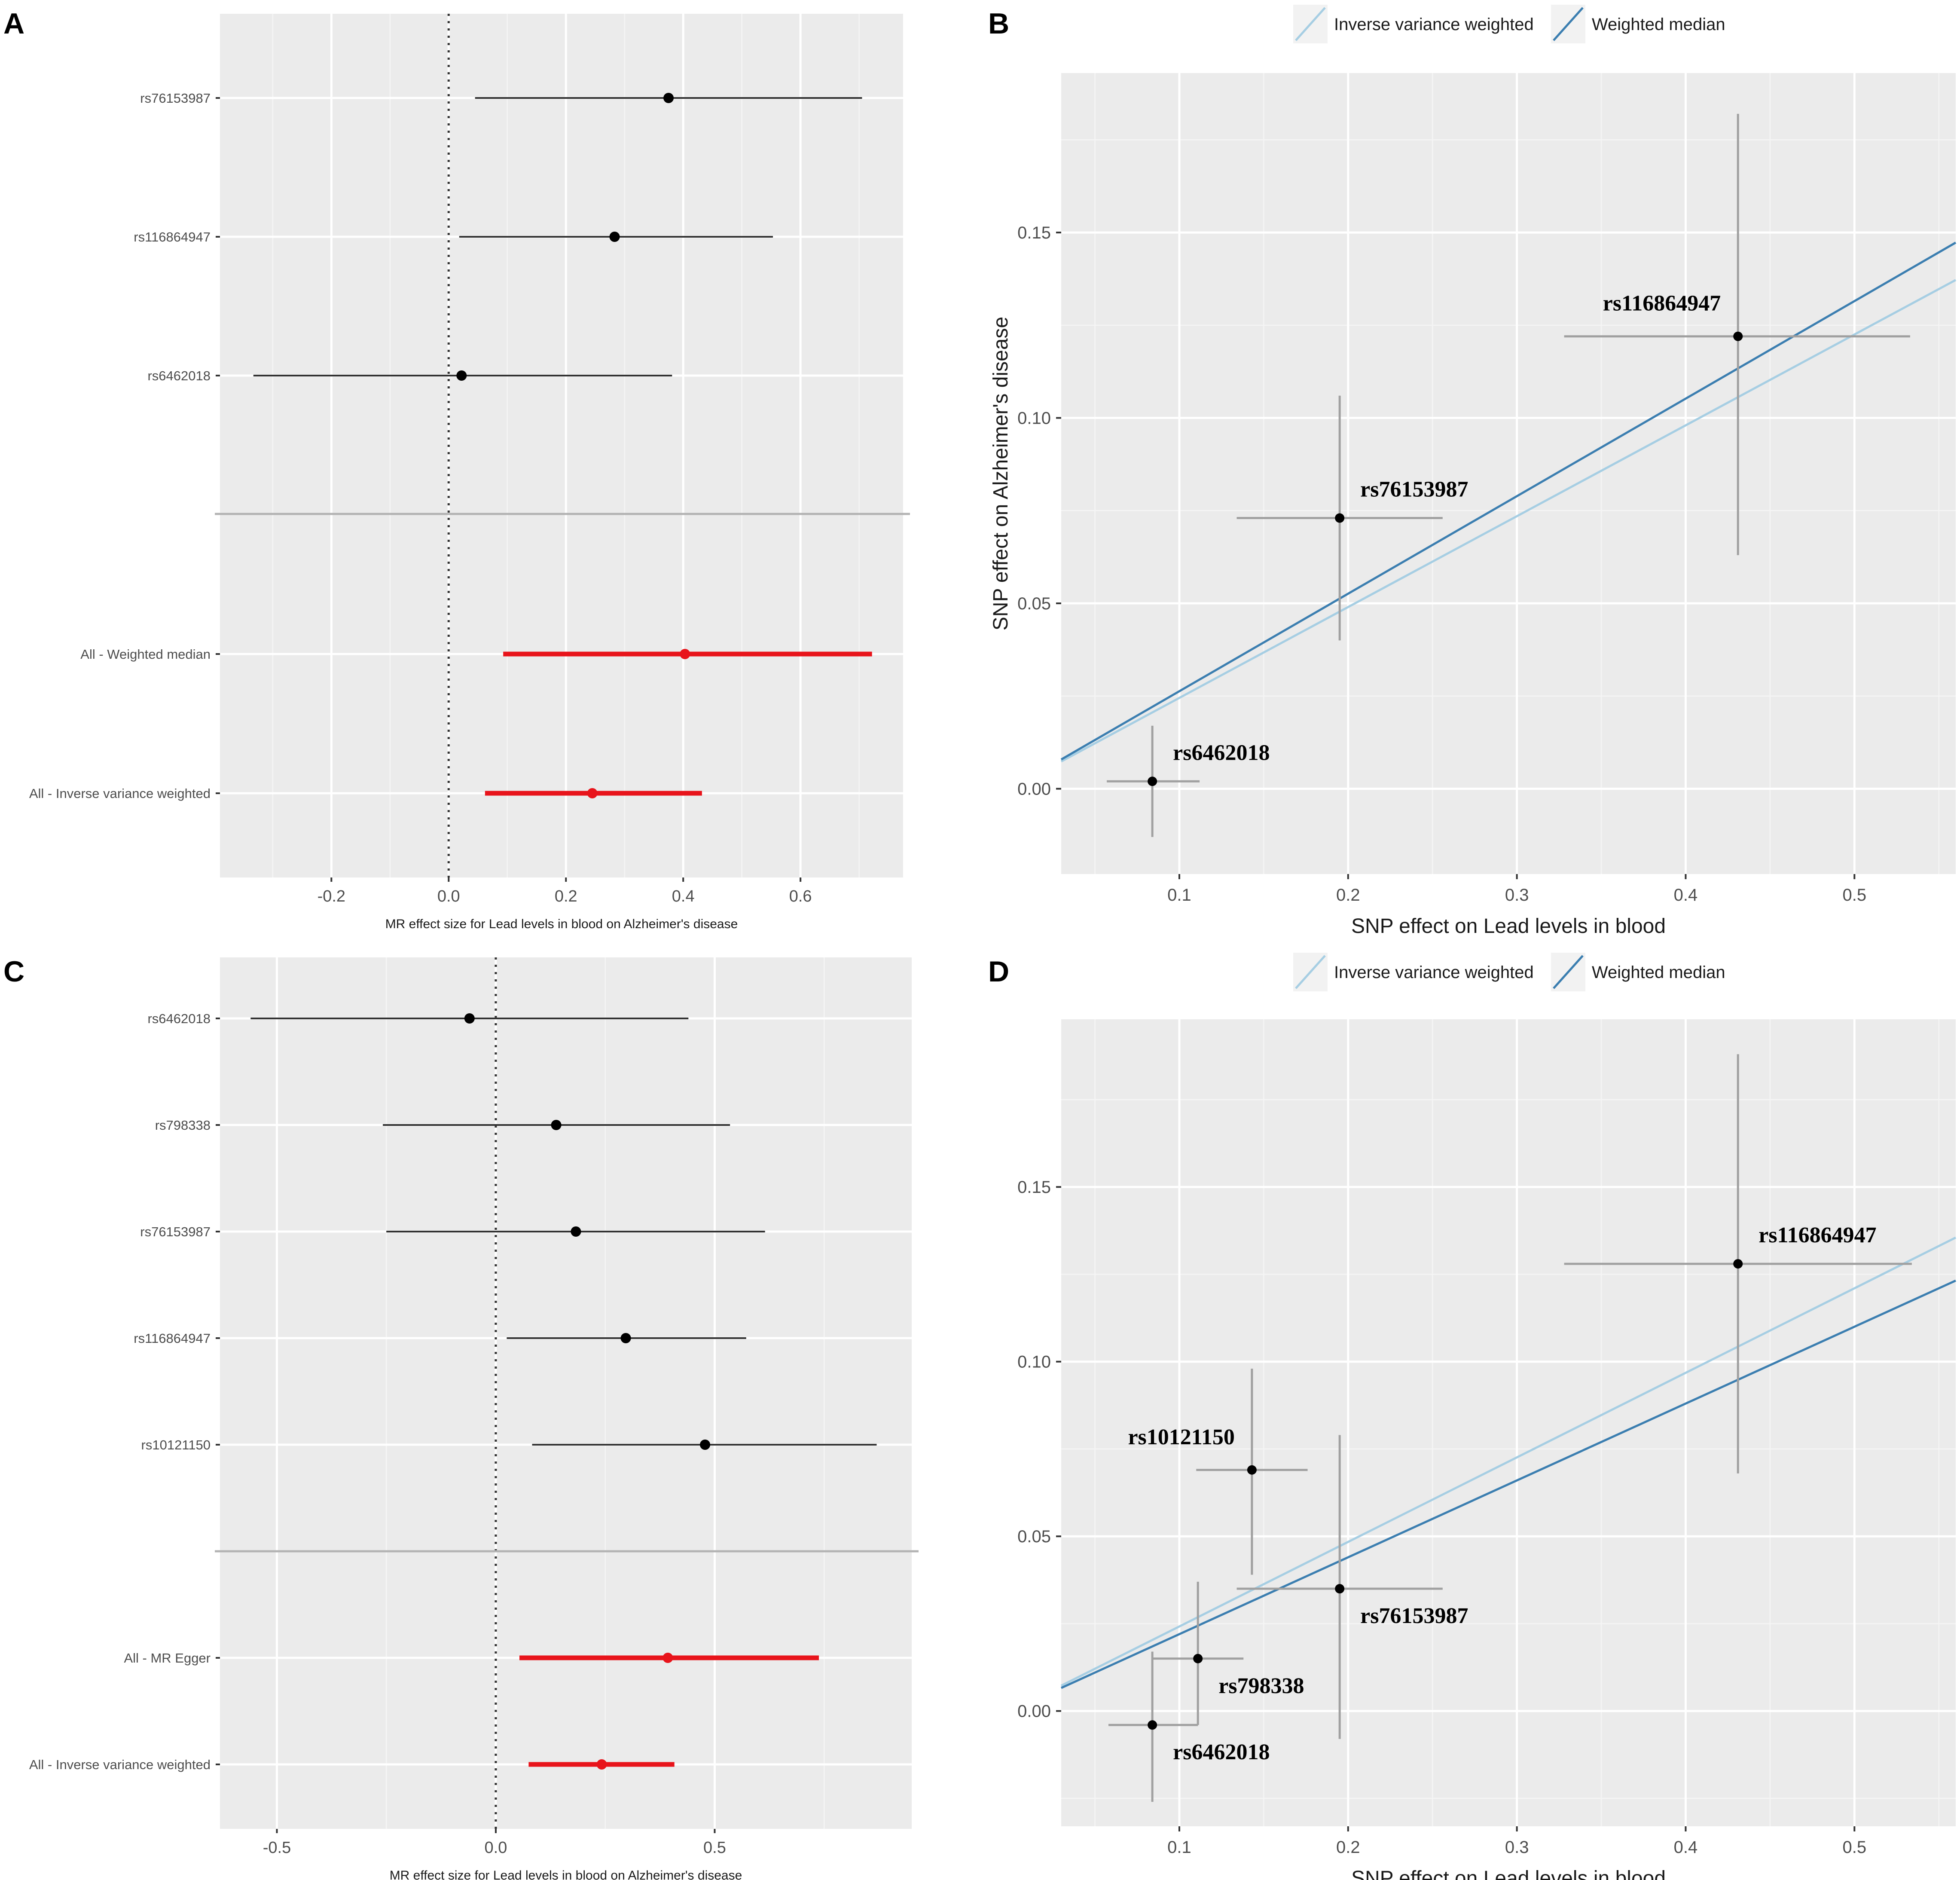 The image size is (1960, 1880). I want to click on x-tick-label: 0.6, so click(801, 896).